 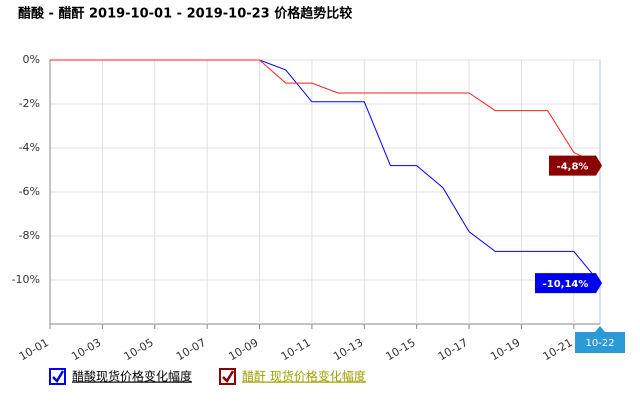 I want to click on x-tick-label: 10-09, so click(x=243, y=349).